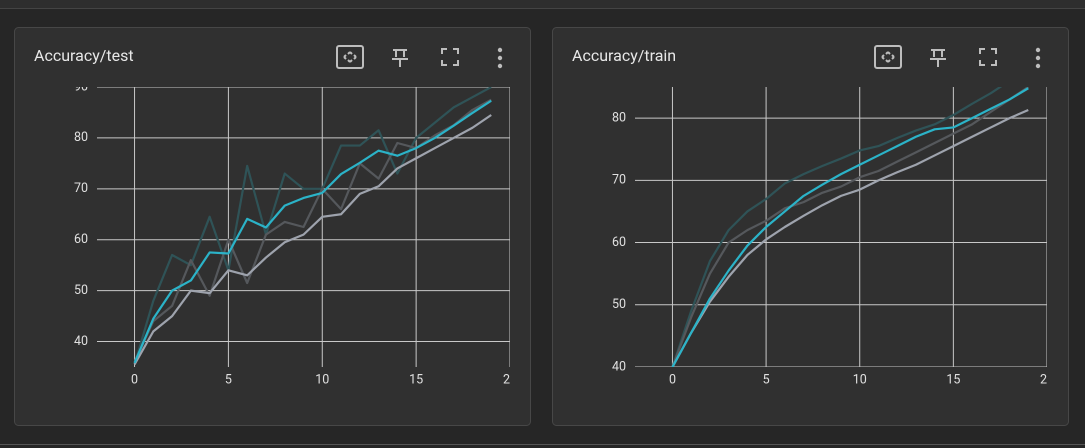 This screenshot has height=448, width=1085. What do you see at coordinates (542, 4) in the screenshot?
I see `top-bar` at bounding box center [542, 4].